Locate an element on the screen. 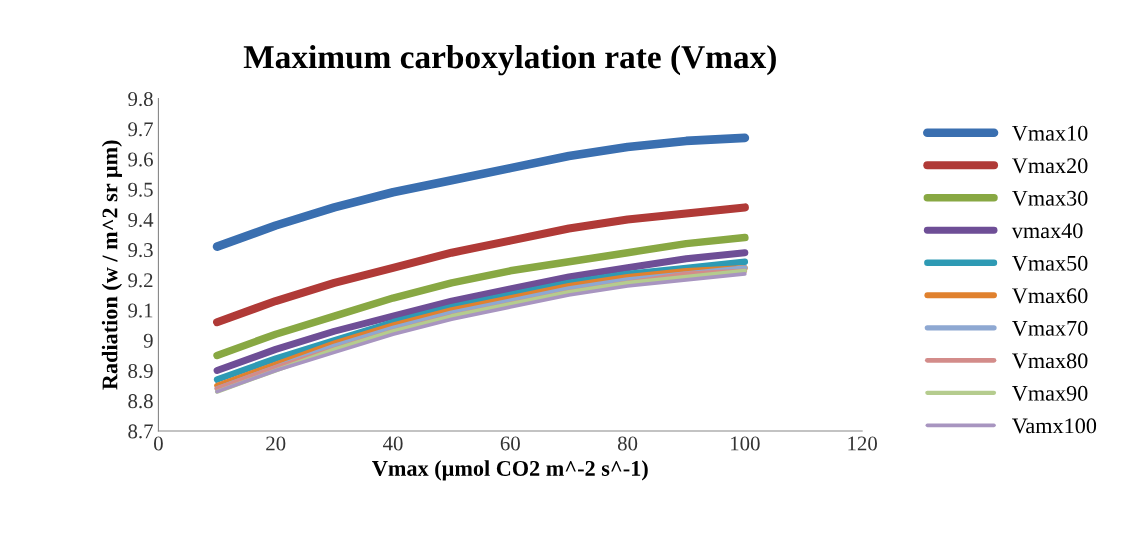 The image size is (1148, 536). legend-label: Vmax90 is located at coordinates (1050, 393).